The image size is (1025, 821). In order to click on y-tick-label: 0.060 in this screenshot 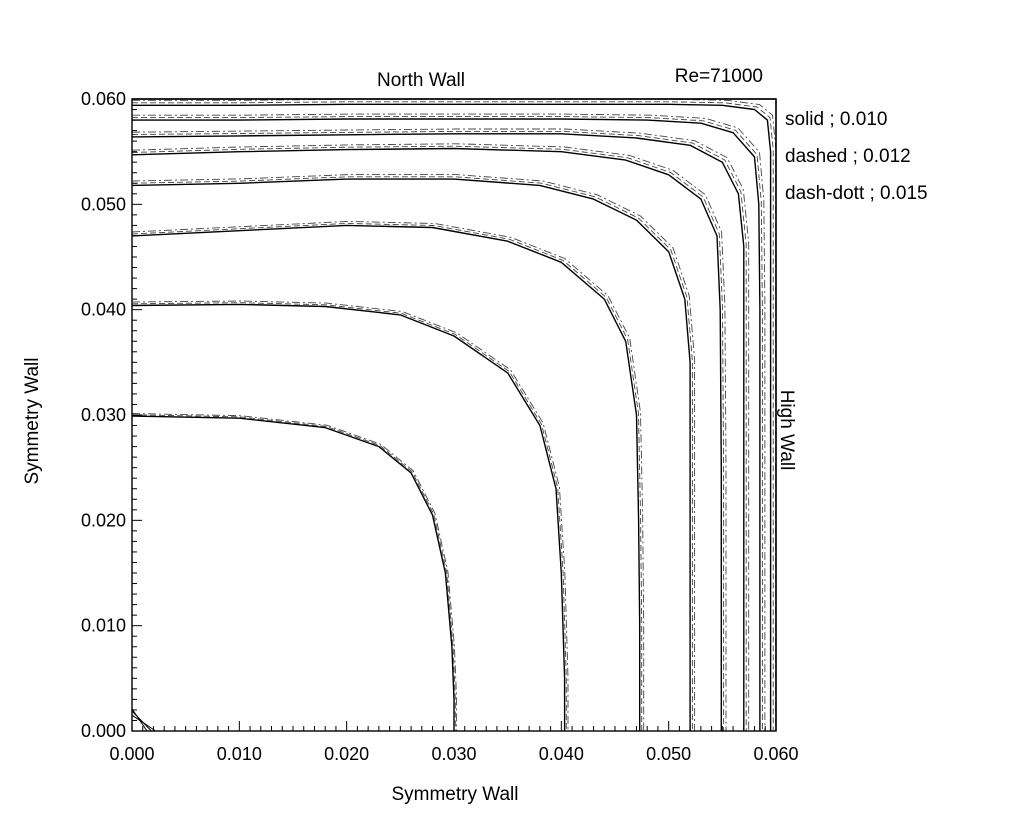, I will do `click(103, 99)`.